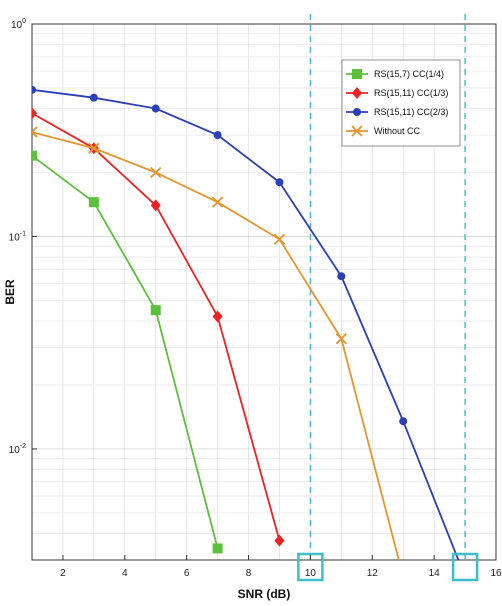 This screenshot has width=502, height=606. What do you see at coordinates (264, 594) in the screenshot?
I see `x-axis-label: SNR (dB)` at bounding box center [264, 594].